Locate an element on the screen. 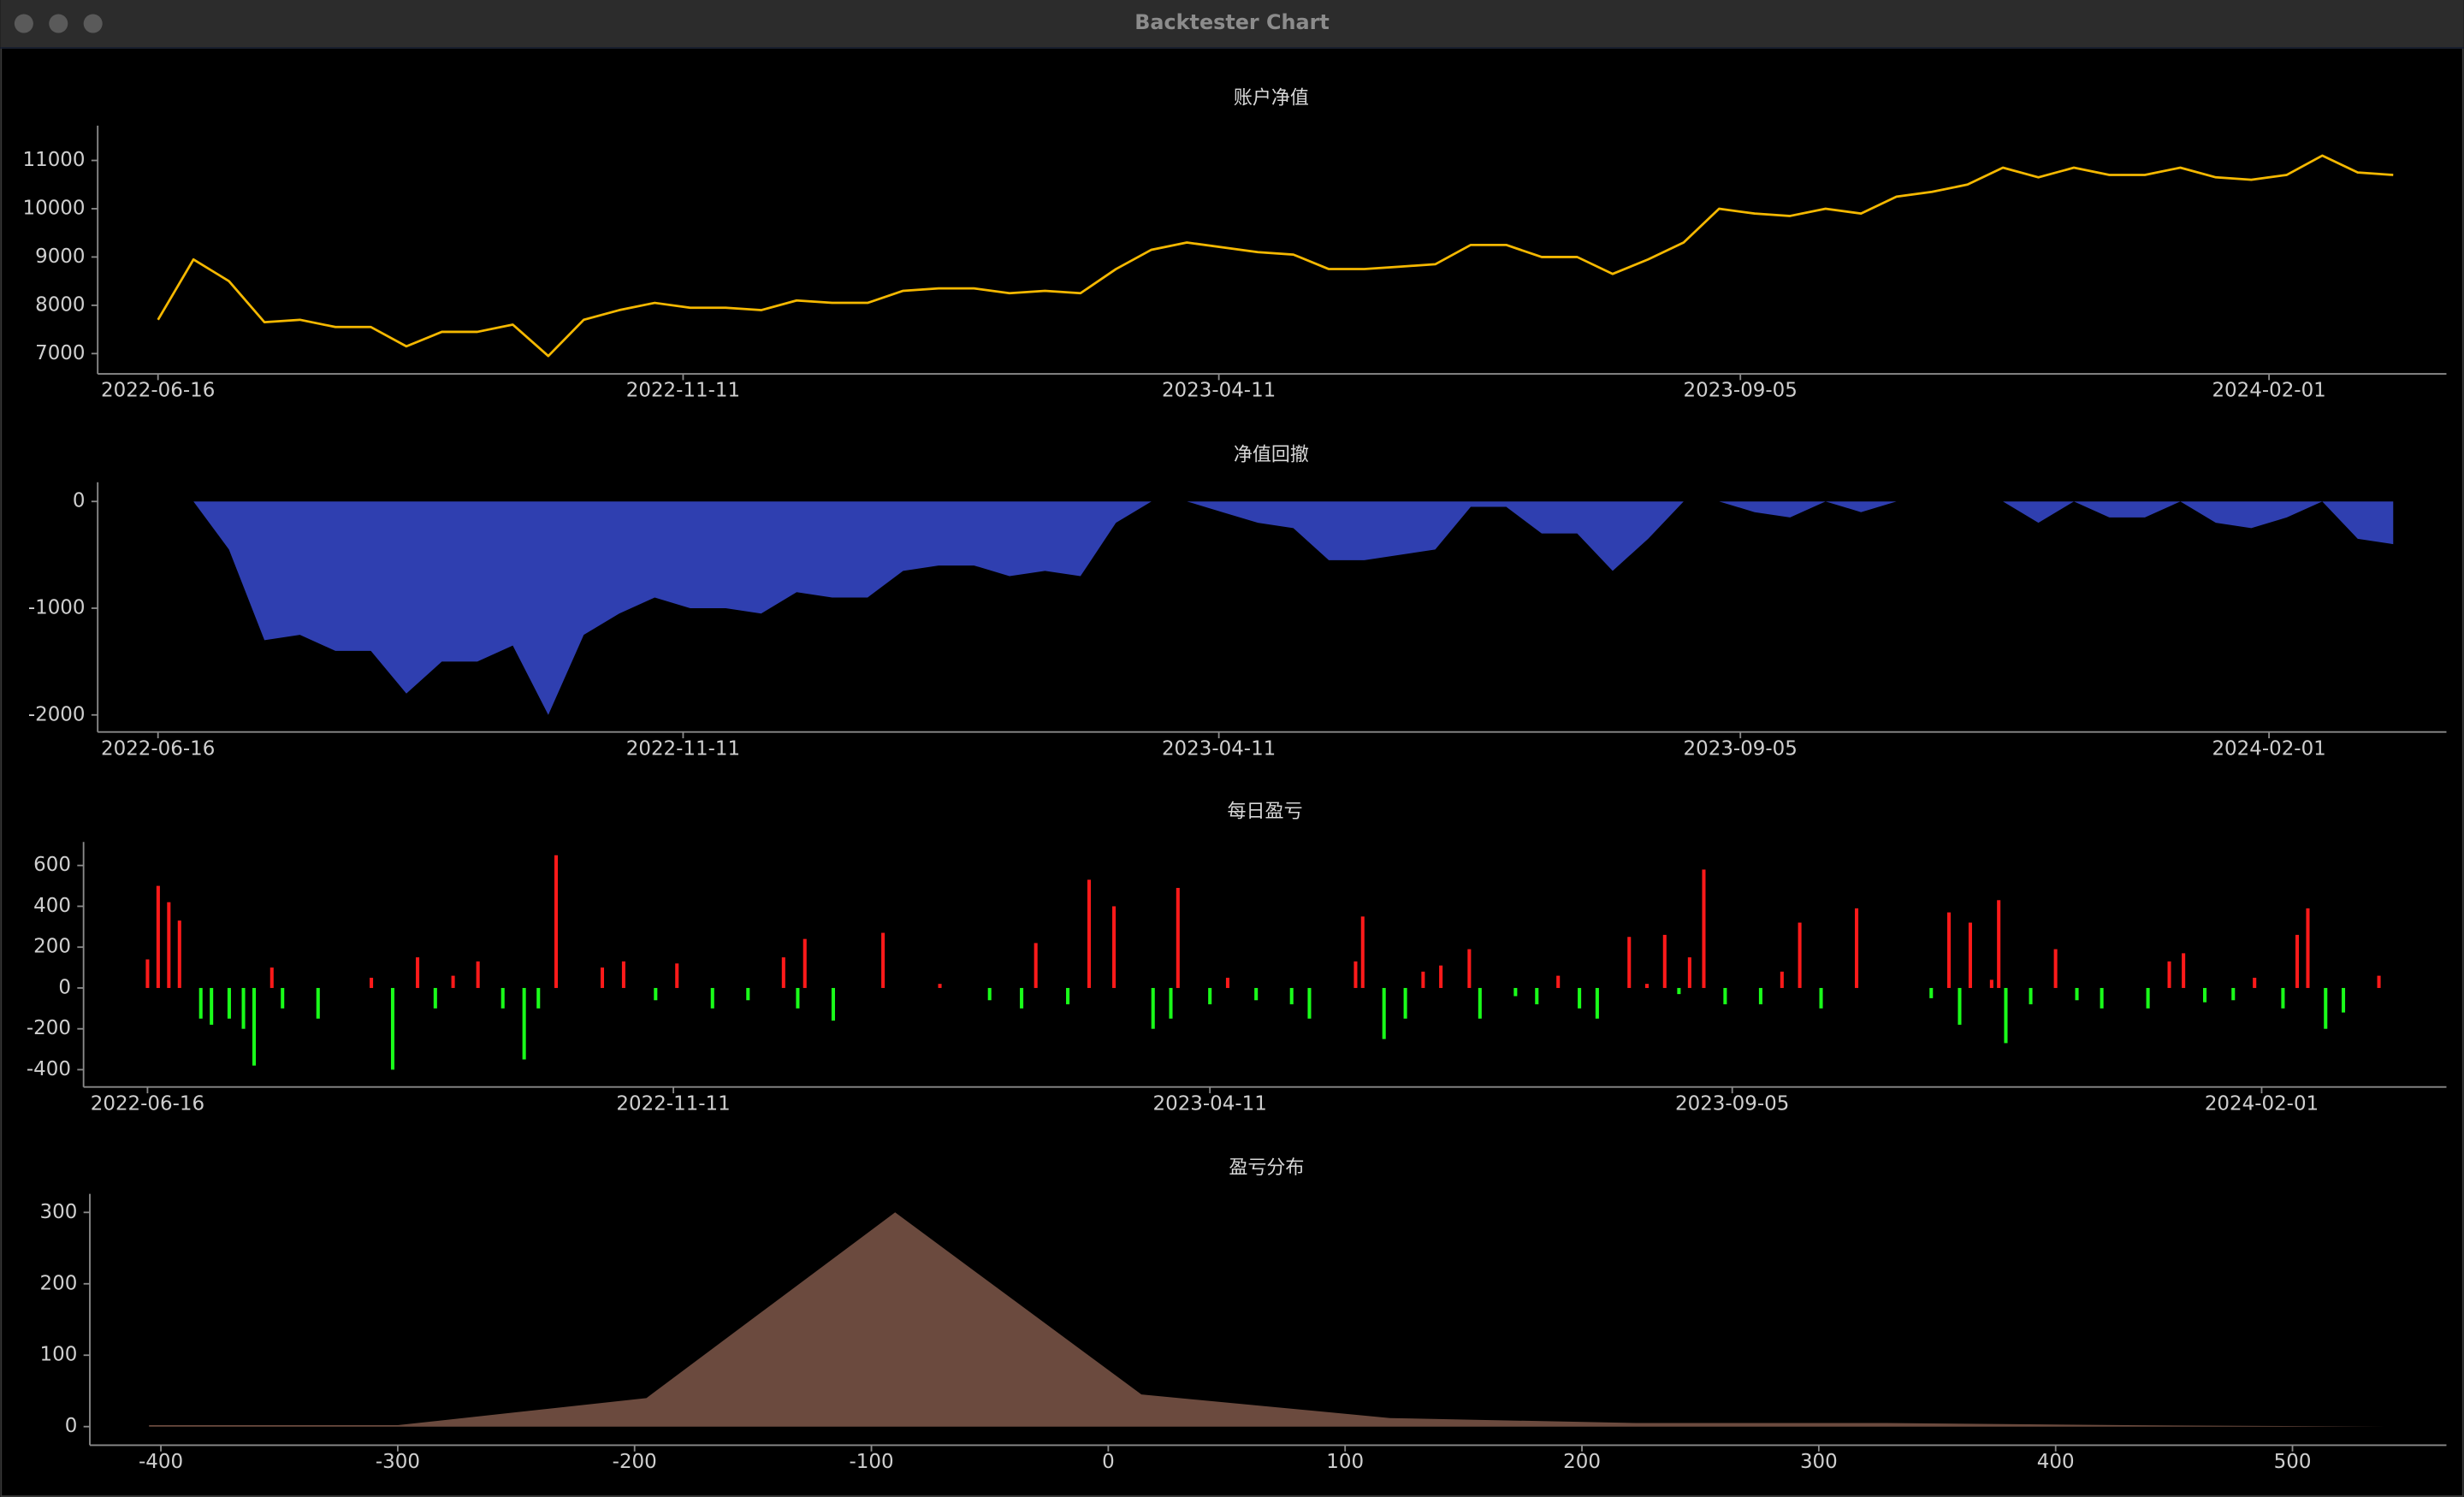 This screenshot has height=1497, width=2464. y-tick-label: 11000 is located at coordinates (54, 160).